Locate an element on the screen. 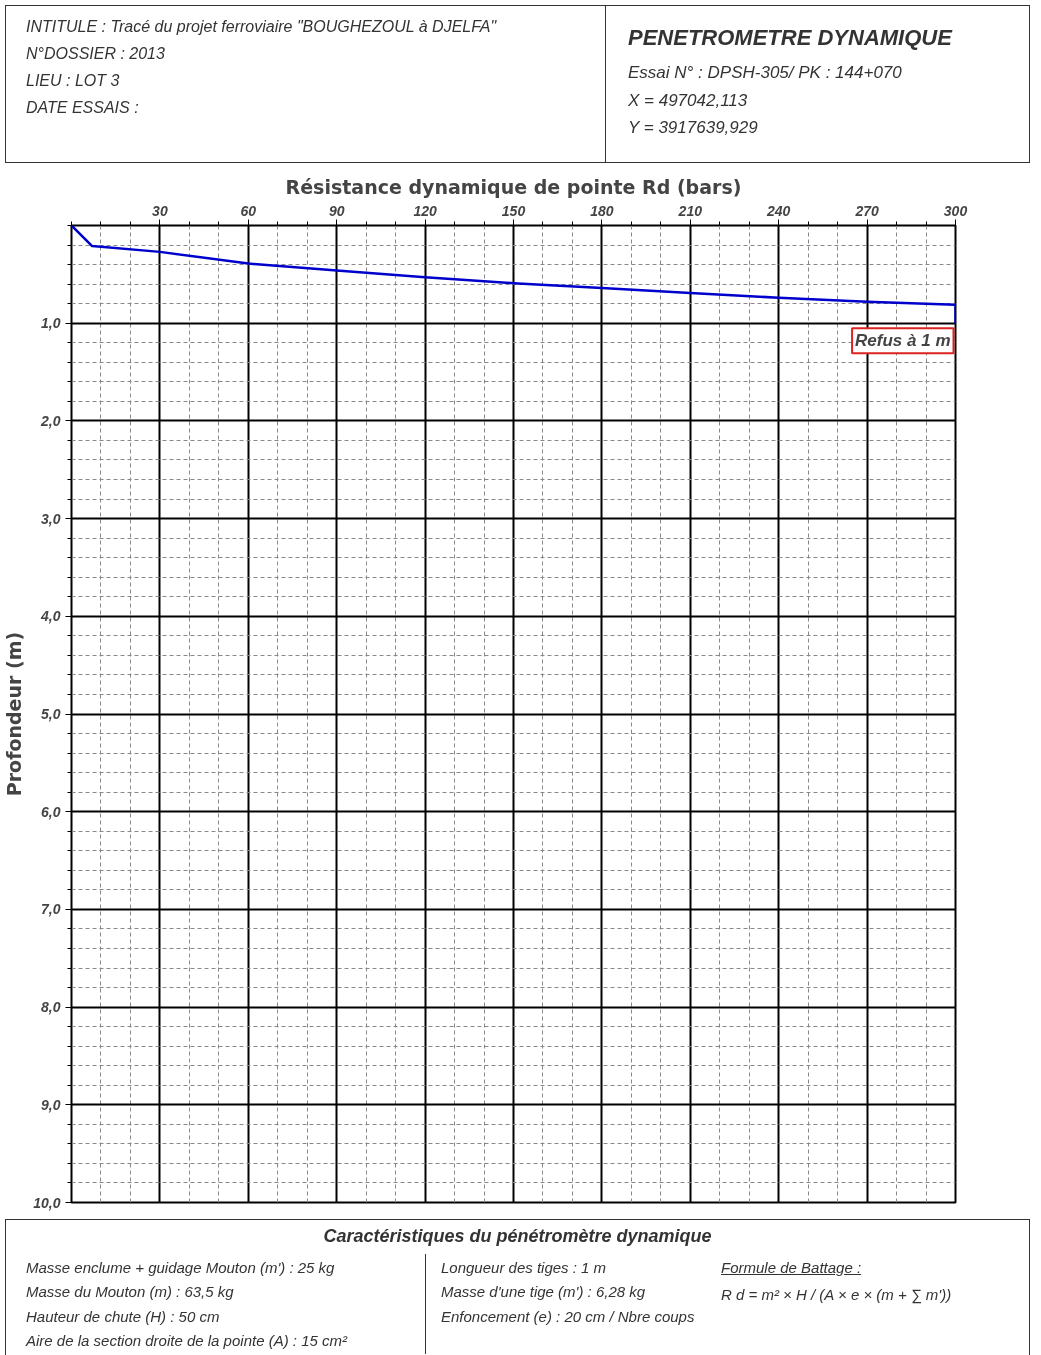 The width and height of the screenshot is (1041, 1355). x-tick-label: 300 is located at coordinates (955, 210).